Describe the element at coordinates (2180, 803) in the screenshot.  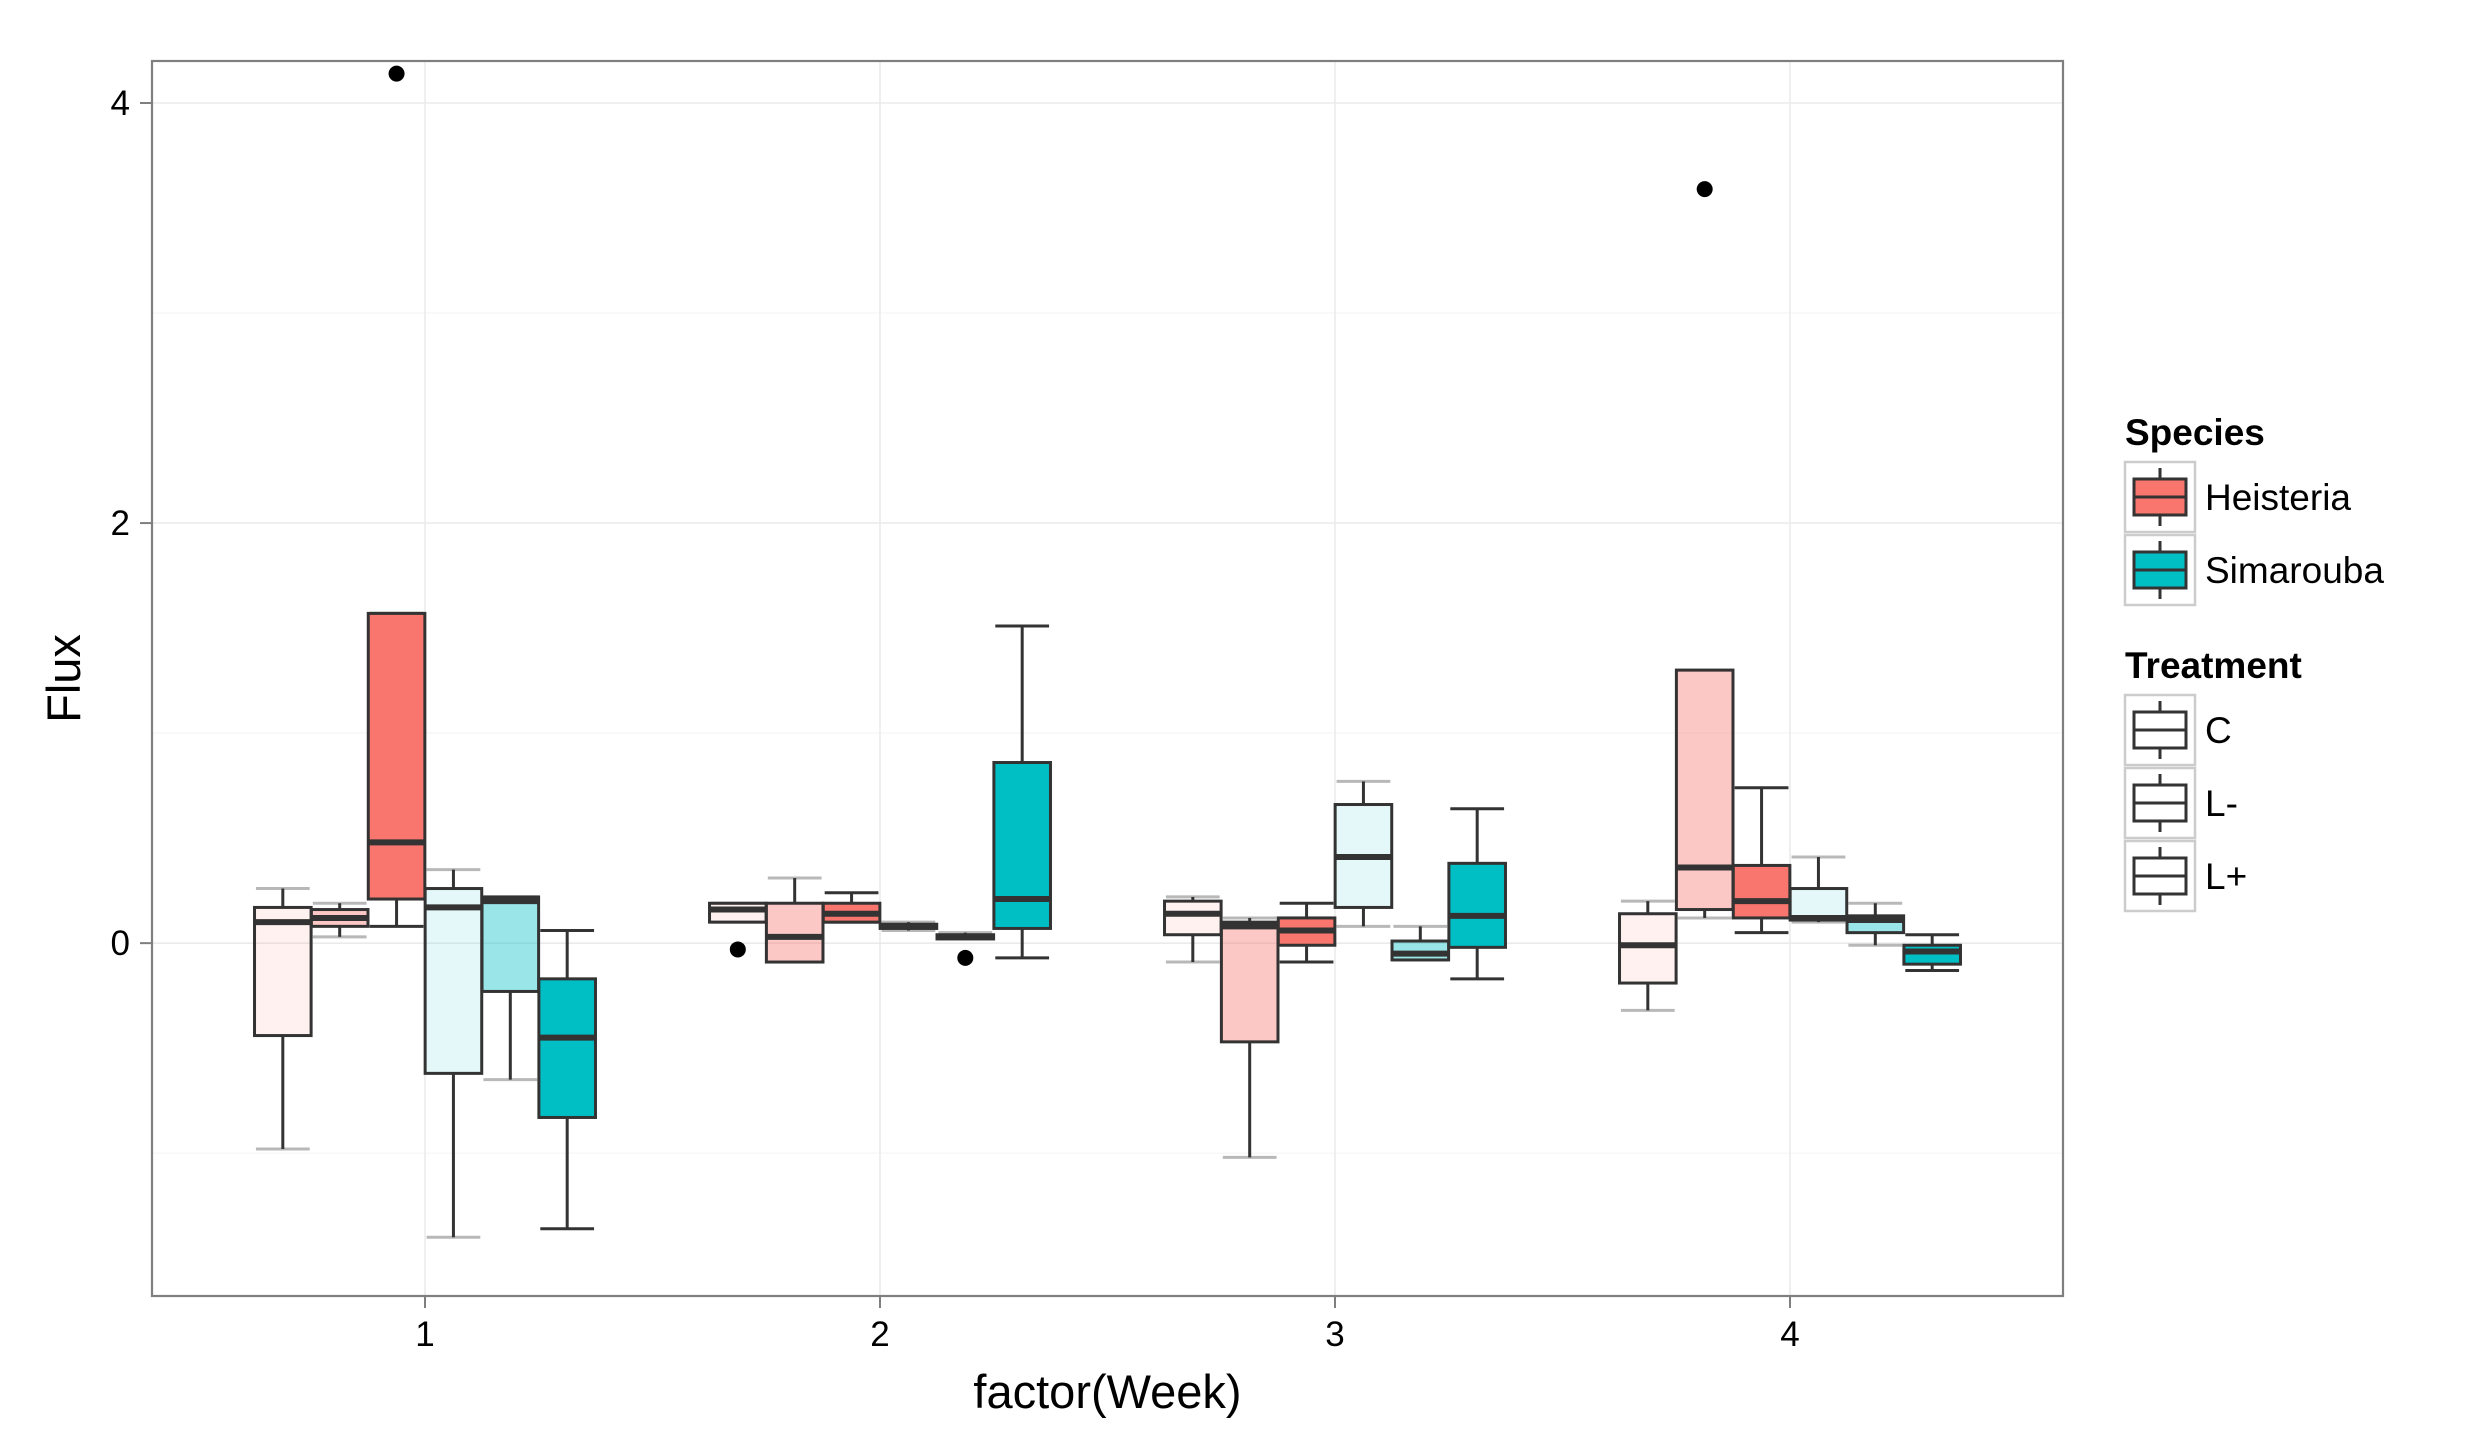
I see `legend-key-lminus: L-` at that location.